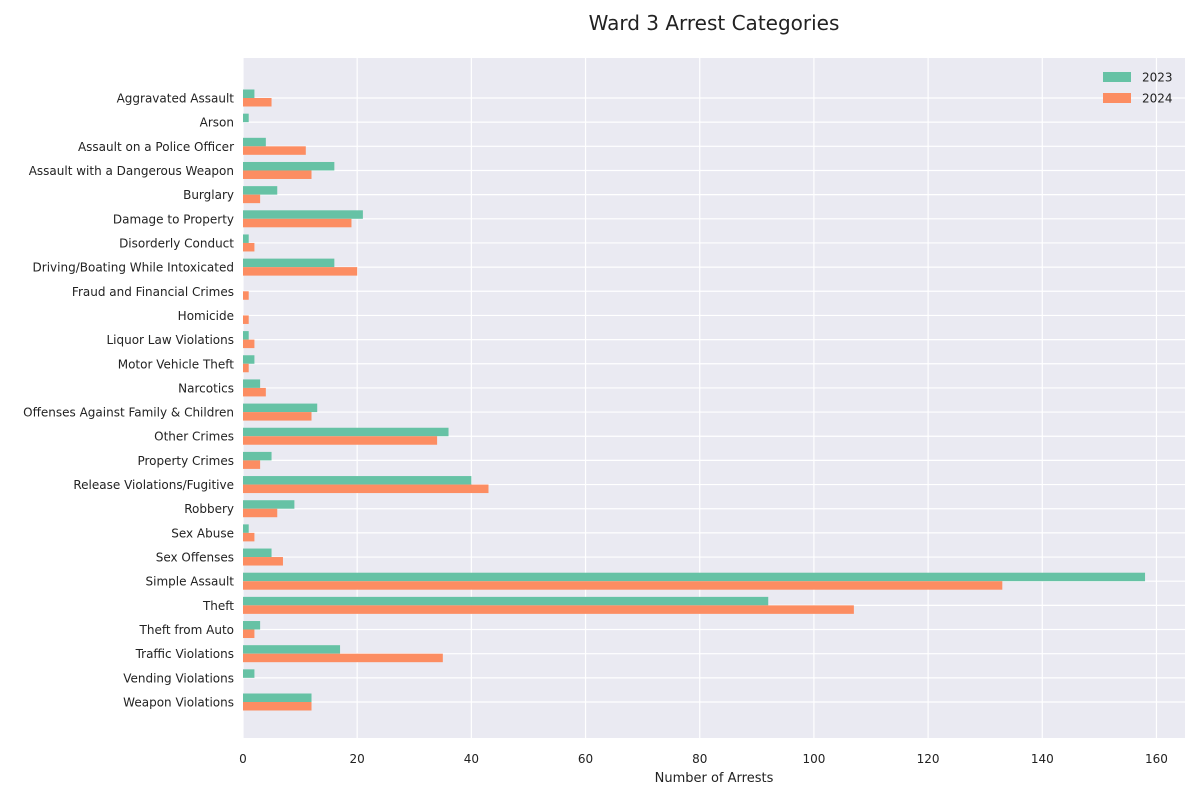 This screenshot has height=800, width=1200. What do you see at coordinates (1042, 759) in the screenshot?
I see `x-tick-label: 140` at bounding box center [1042, 759].